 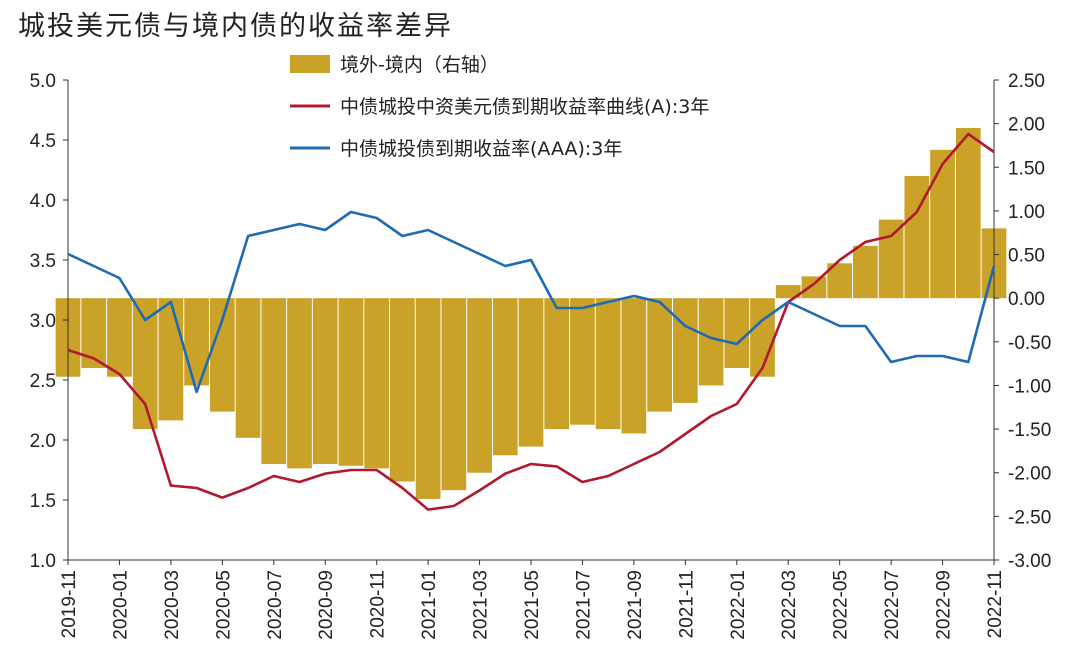 I want to click on x-tick-label: 2021-01, so click(x=429, y=605).